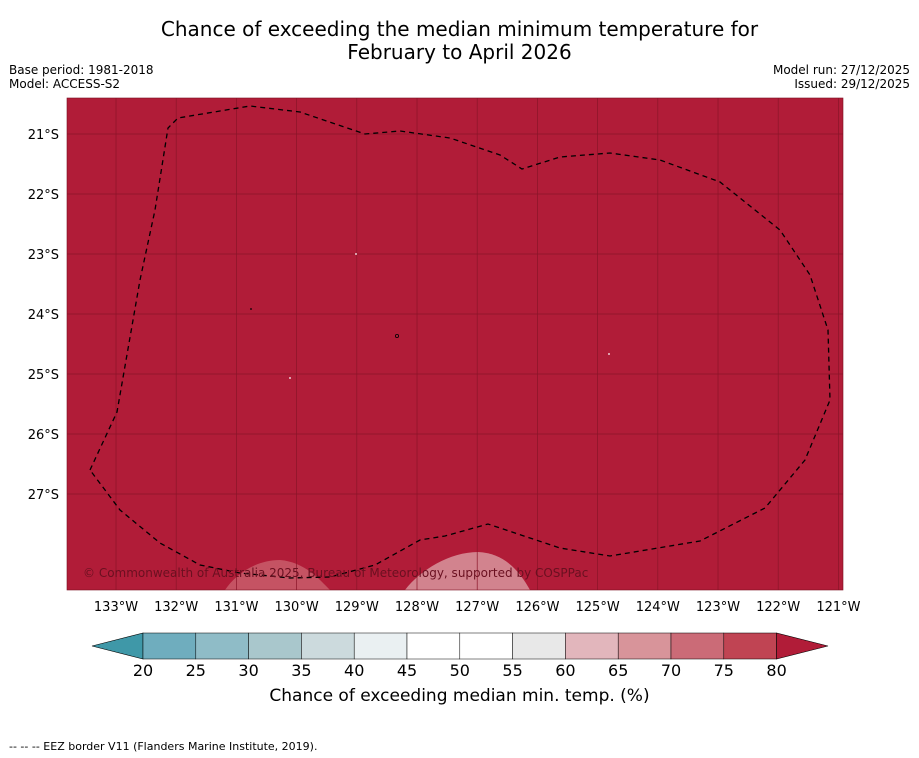 The height and width of the screenshot is (758, 919). What do you see at coordinates (598, 607) in the screenshot?
I see `lon-label: 125°W` at bounding box center [598, 607].